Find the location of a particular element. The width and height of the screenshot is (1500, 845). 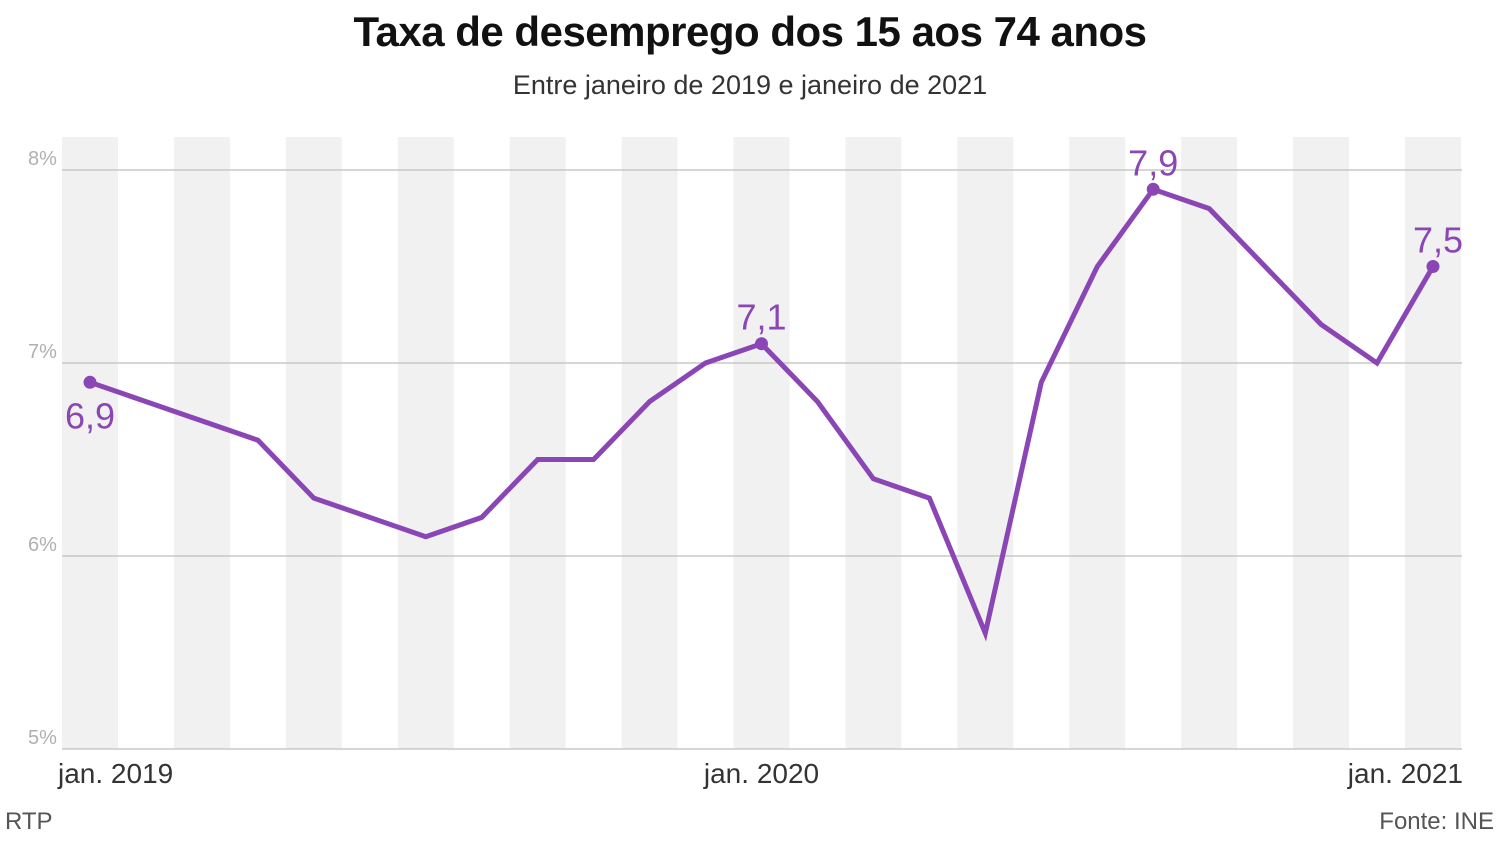

chart-subtitle: Entre janeiro de 2019 e janeiro de 2021 is located at coordinates (750, 85).